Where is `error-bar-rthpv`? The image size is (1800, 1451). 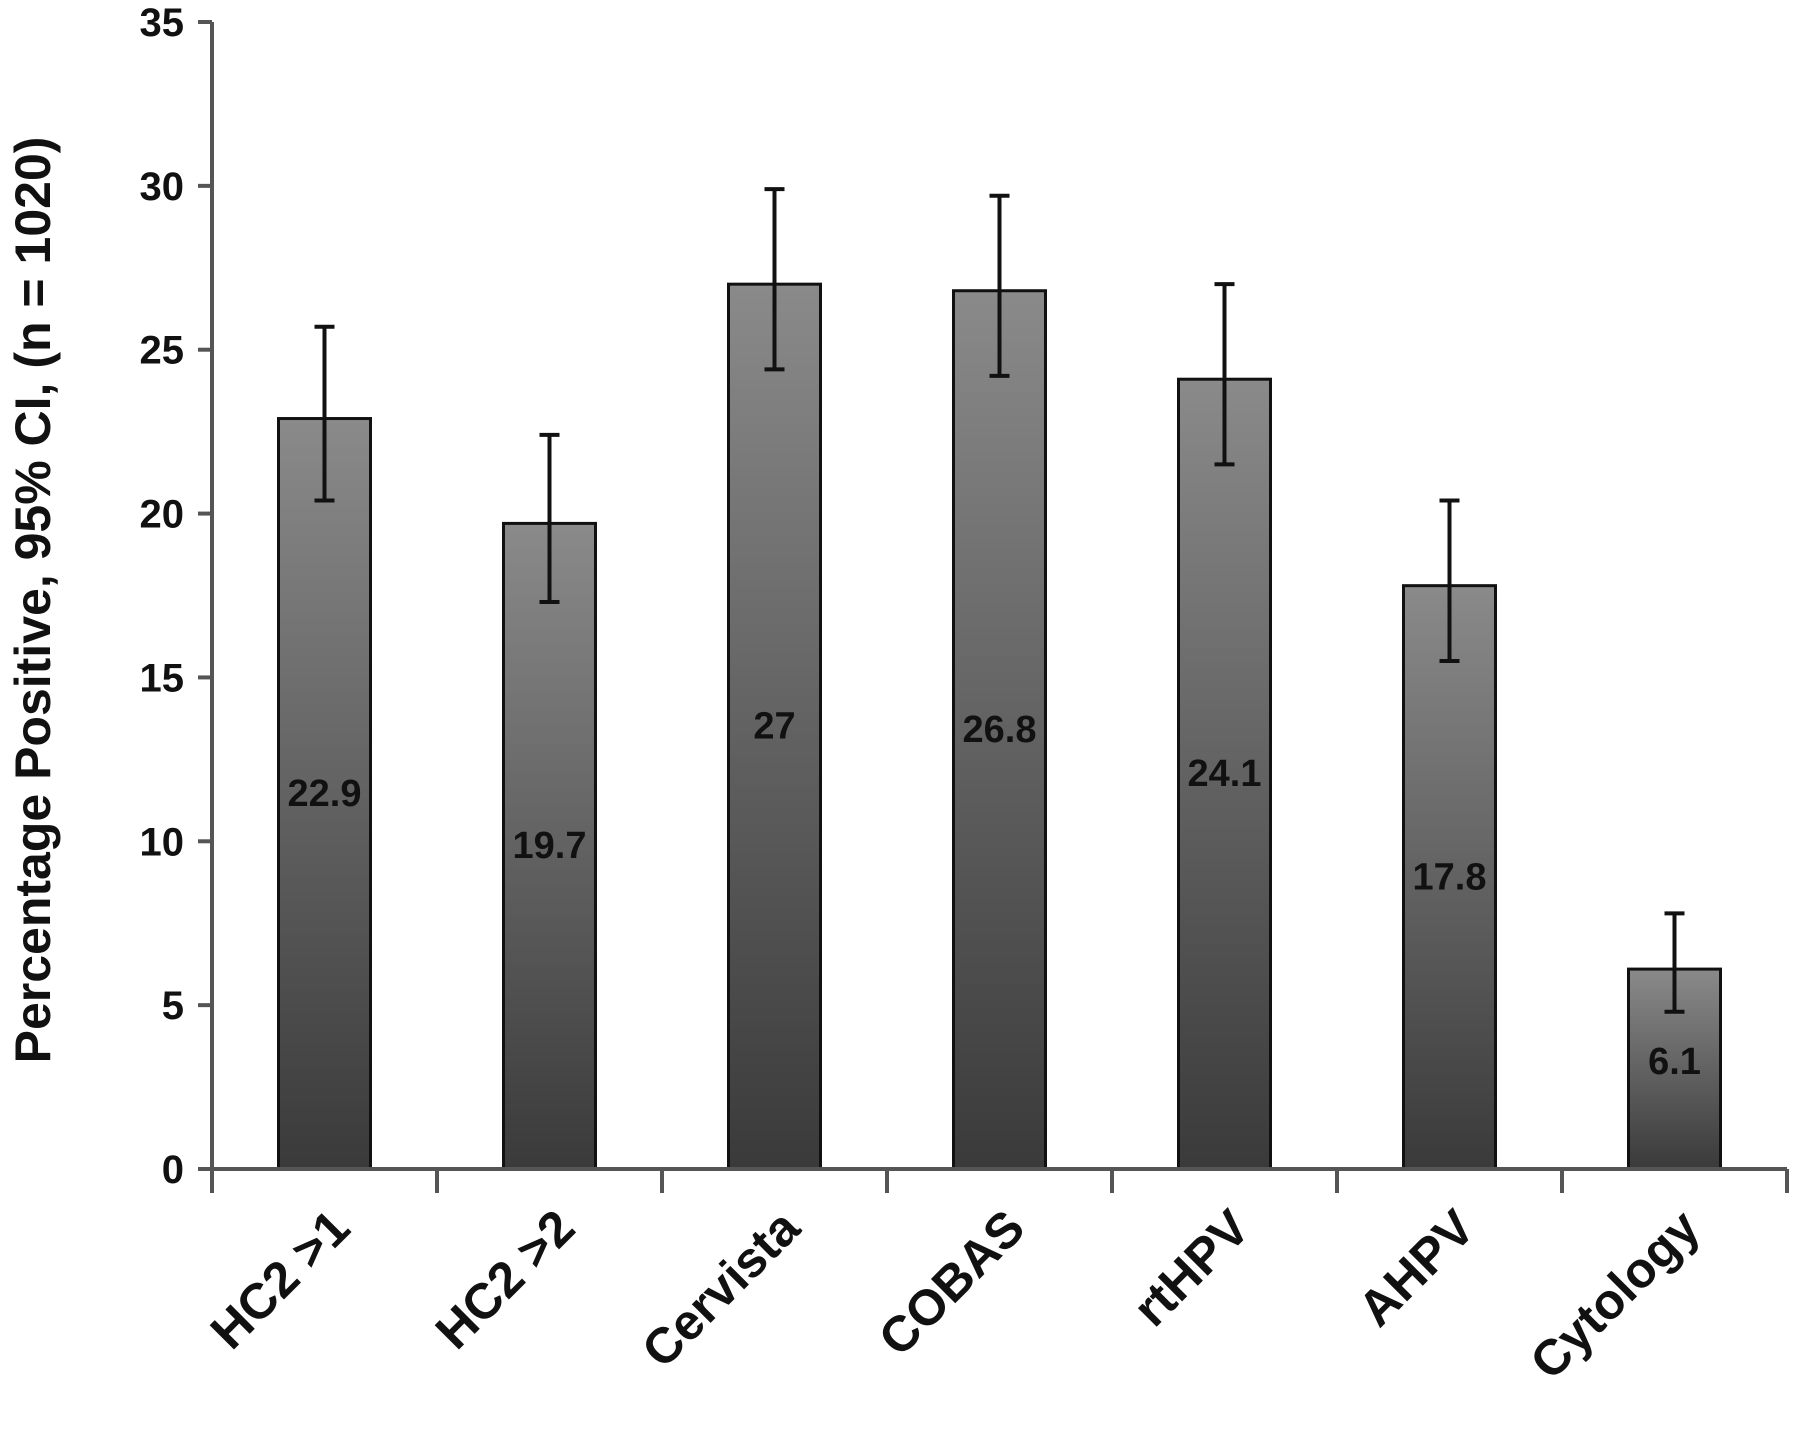
error-bar-rthpv is located at coordinates (1224, 374).